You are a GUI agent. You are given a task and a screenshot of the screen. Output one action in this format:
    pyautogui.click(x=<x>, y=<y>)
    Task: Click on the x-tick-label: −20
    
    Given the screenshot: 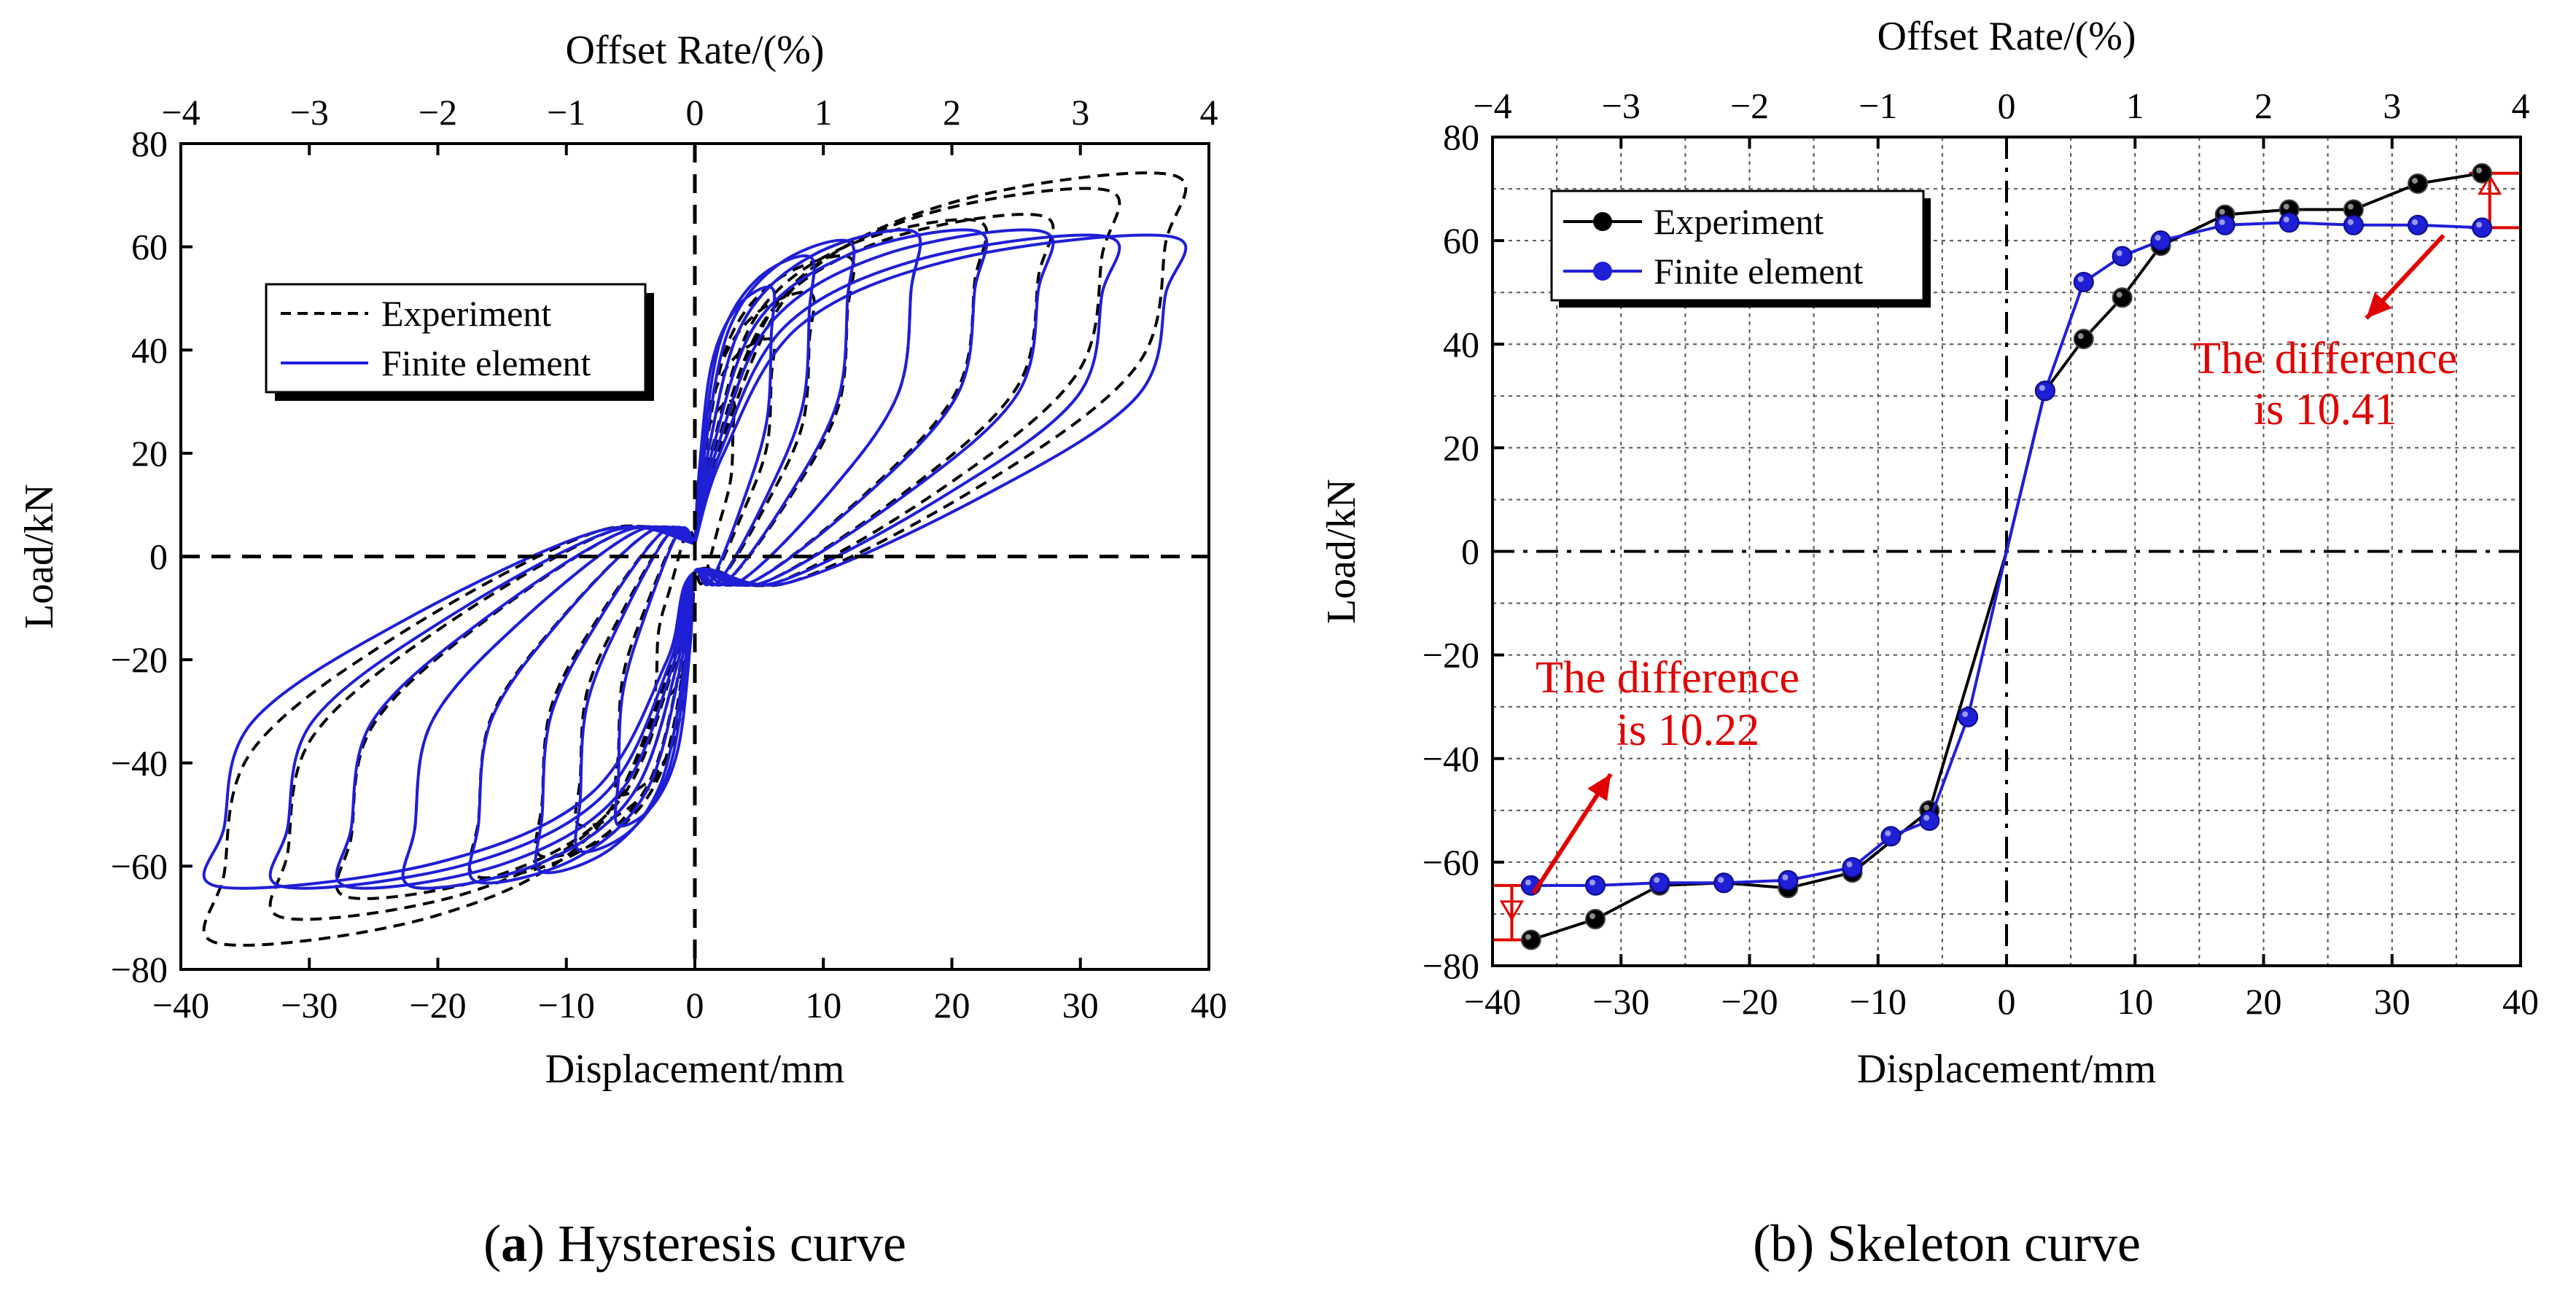 What is the action you would take?
    pyautogui.click(x=438, y=1005)
    